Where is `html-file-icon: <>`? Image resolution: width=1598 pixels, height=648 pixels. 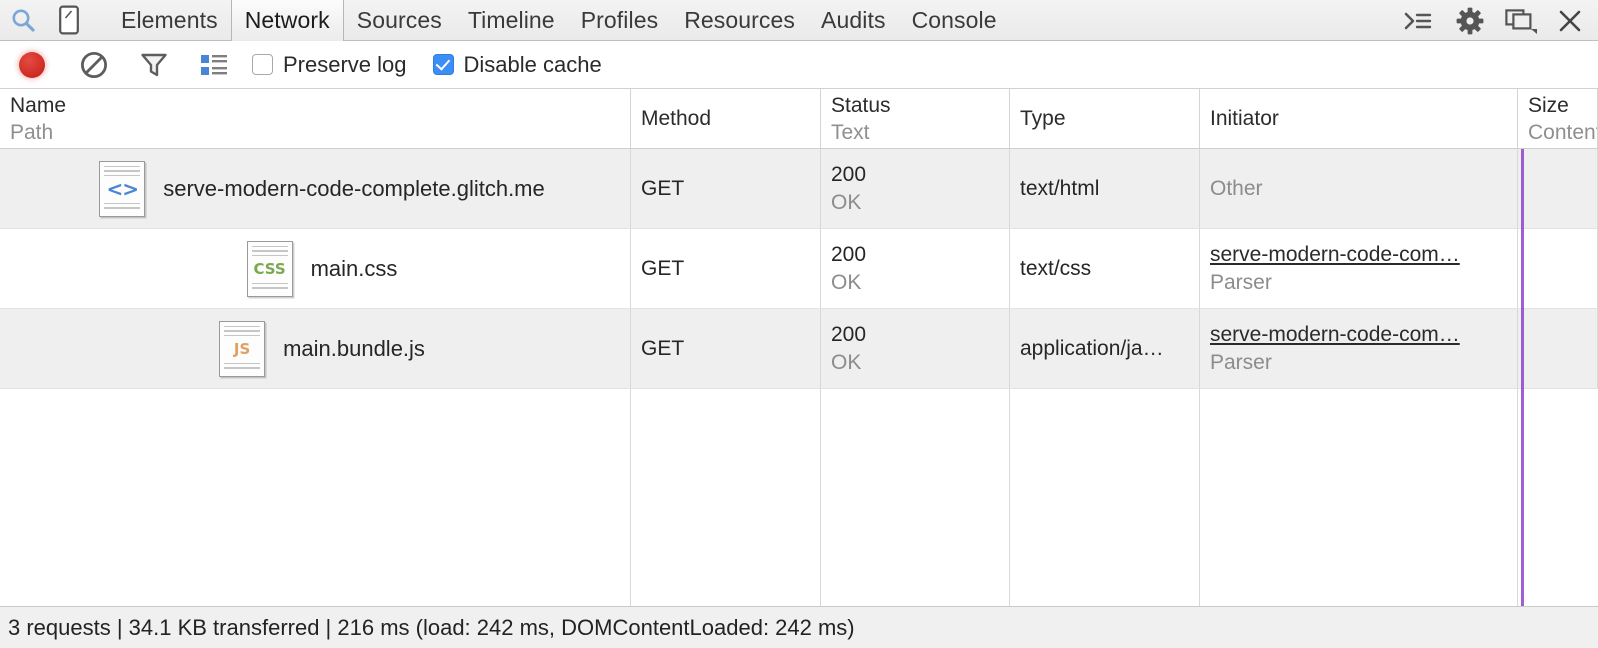 html-file-icon: <> is located at coordinates (122, 188).